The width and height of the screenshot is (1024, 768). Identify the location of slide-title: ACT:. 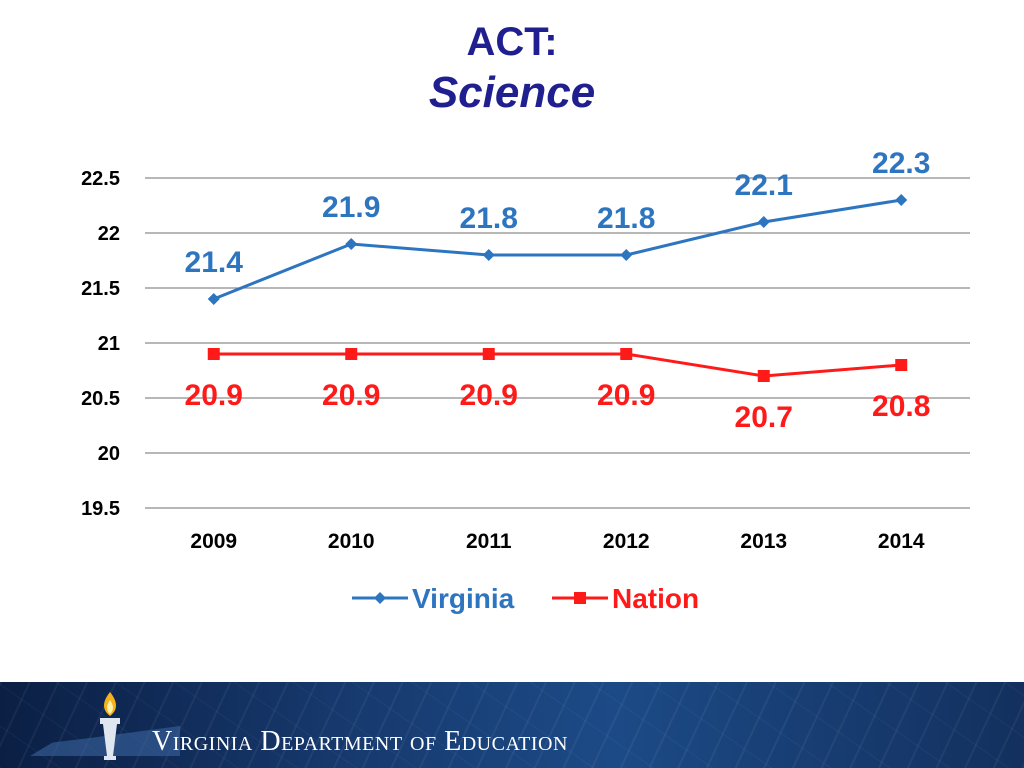
(512, 42).